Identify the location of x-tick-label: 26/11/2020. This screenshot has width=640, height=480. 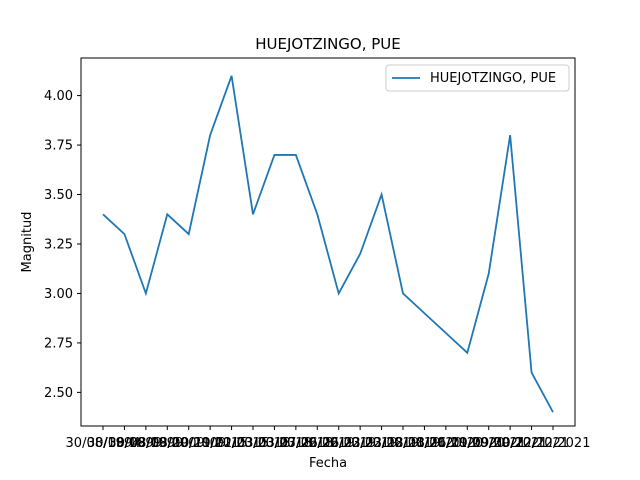
(467, 443).